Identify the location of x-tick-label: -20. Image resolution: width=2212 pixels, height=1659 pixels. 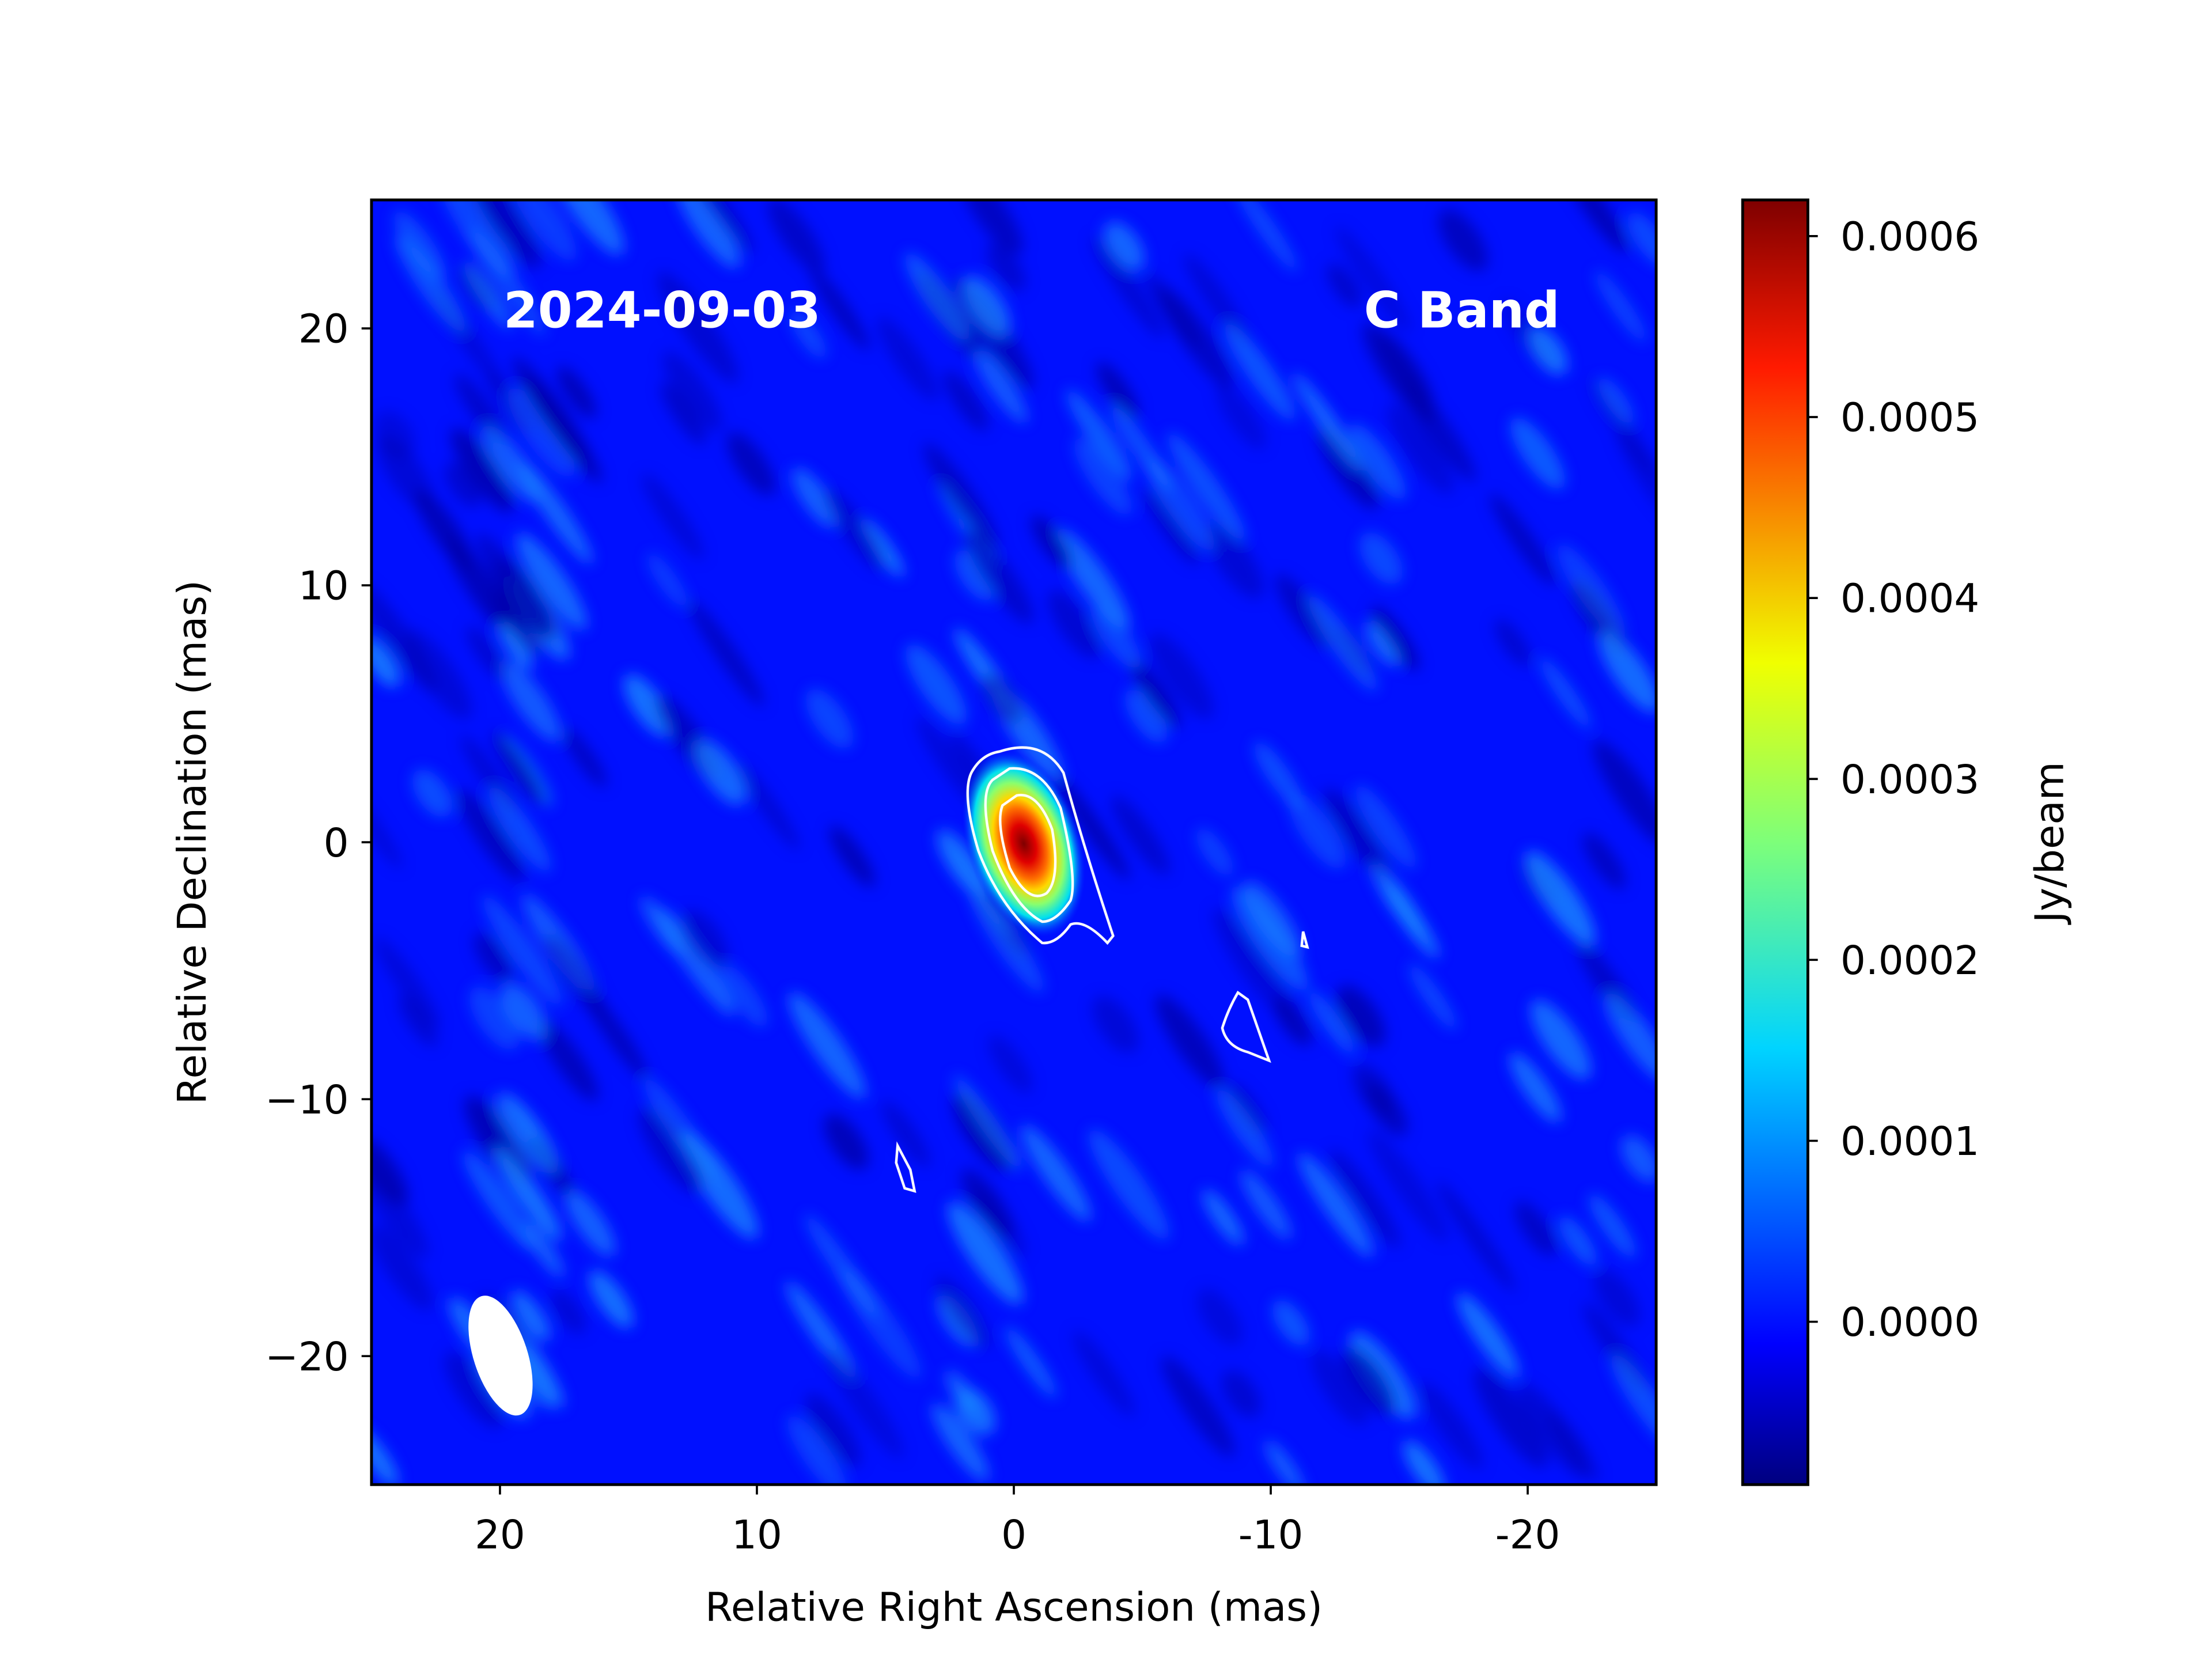
(1527, 1535).